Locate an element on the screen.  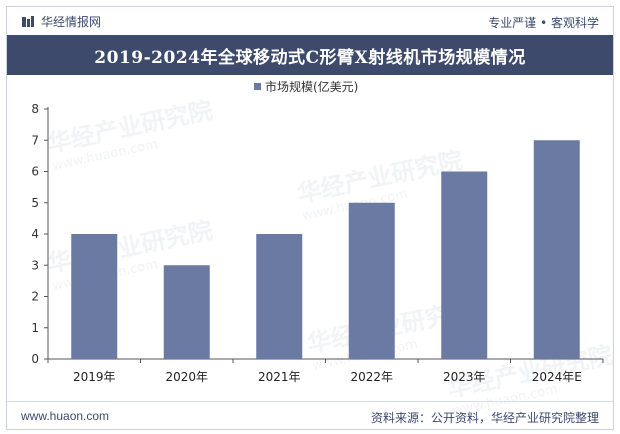
logo-icon is located at coordinates (28, 21).